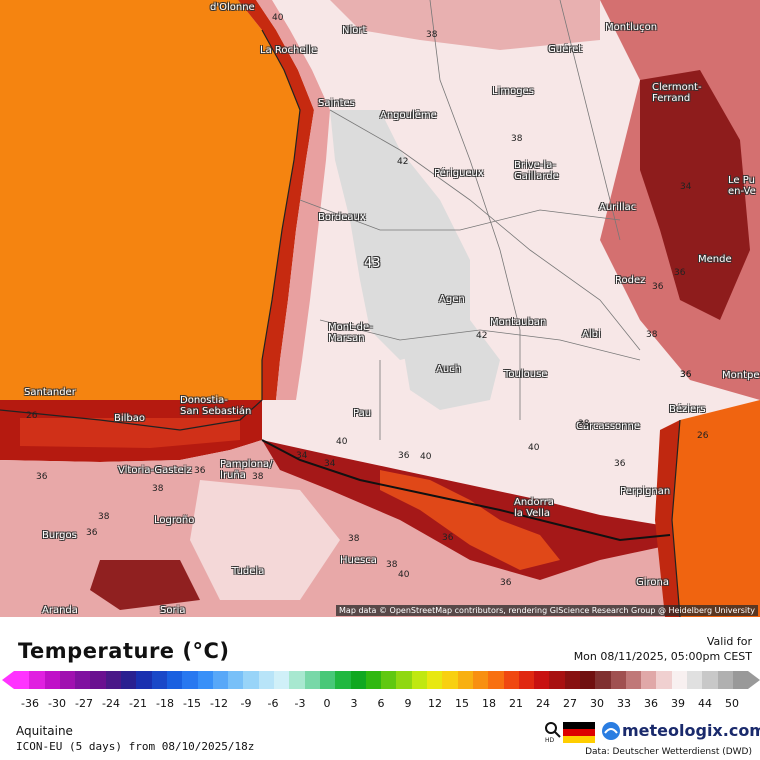  I want to click on valid-time: Mon 08/11/2025, 05:00pm CEST, so click(662, 656).